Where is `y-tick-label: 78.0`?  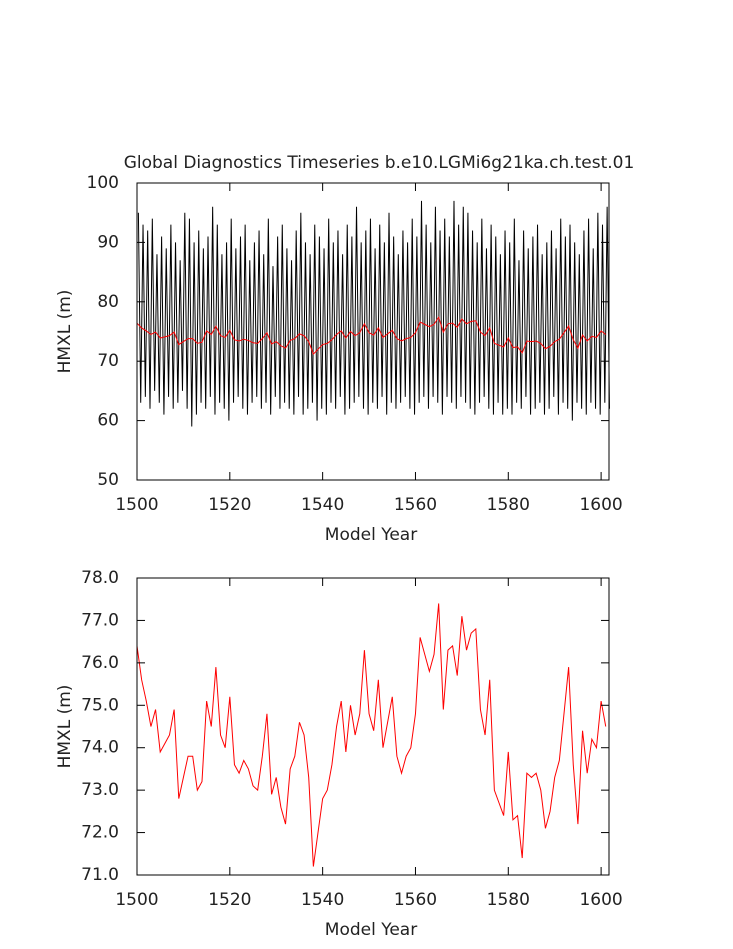 y-tick-label: 78.0 is located at coordinates (100, 578).